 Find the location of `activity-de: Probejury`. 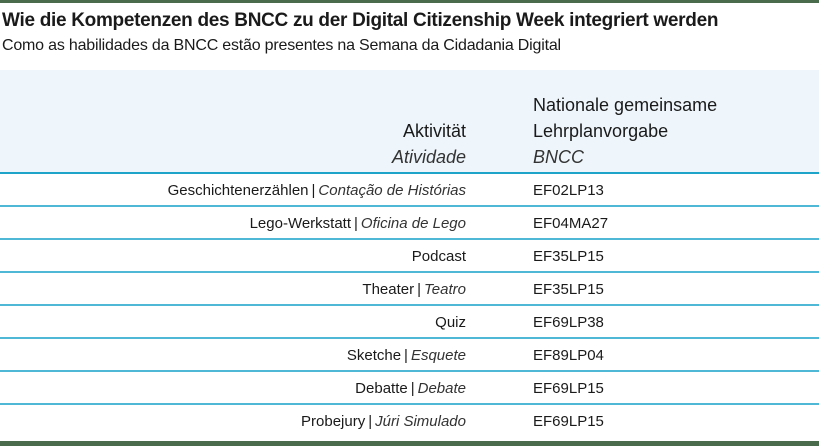

activity-de: Probejury is located at coordinates (333, 421).